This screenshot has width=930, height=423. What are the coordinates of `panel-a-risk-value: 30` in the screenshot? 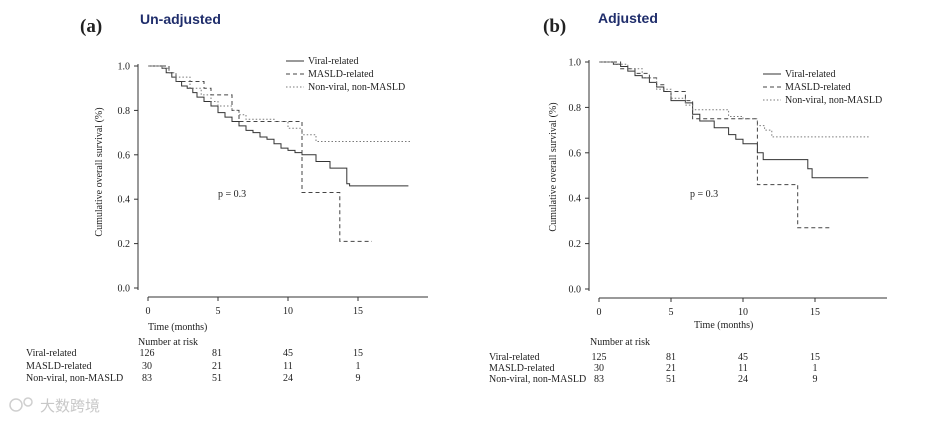 It's located at (147, 366).